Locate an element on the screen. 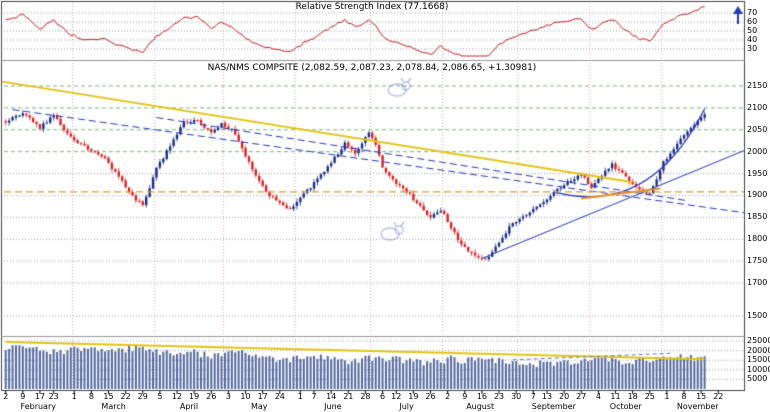  price-y-tick-label: 1950 is located at coordinates (757, 173).